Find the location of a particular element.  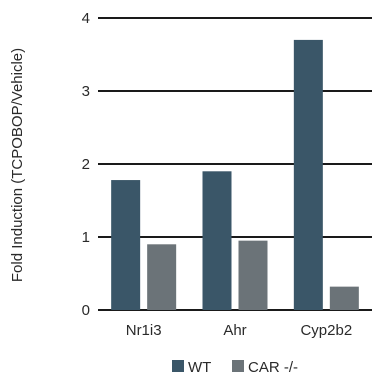

y-tick-label: 1 is located at coordinates (86, 237).